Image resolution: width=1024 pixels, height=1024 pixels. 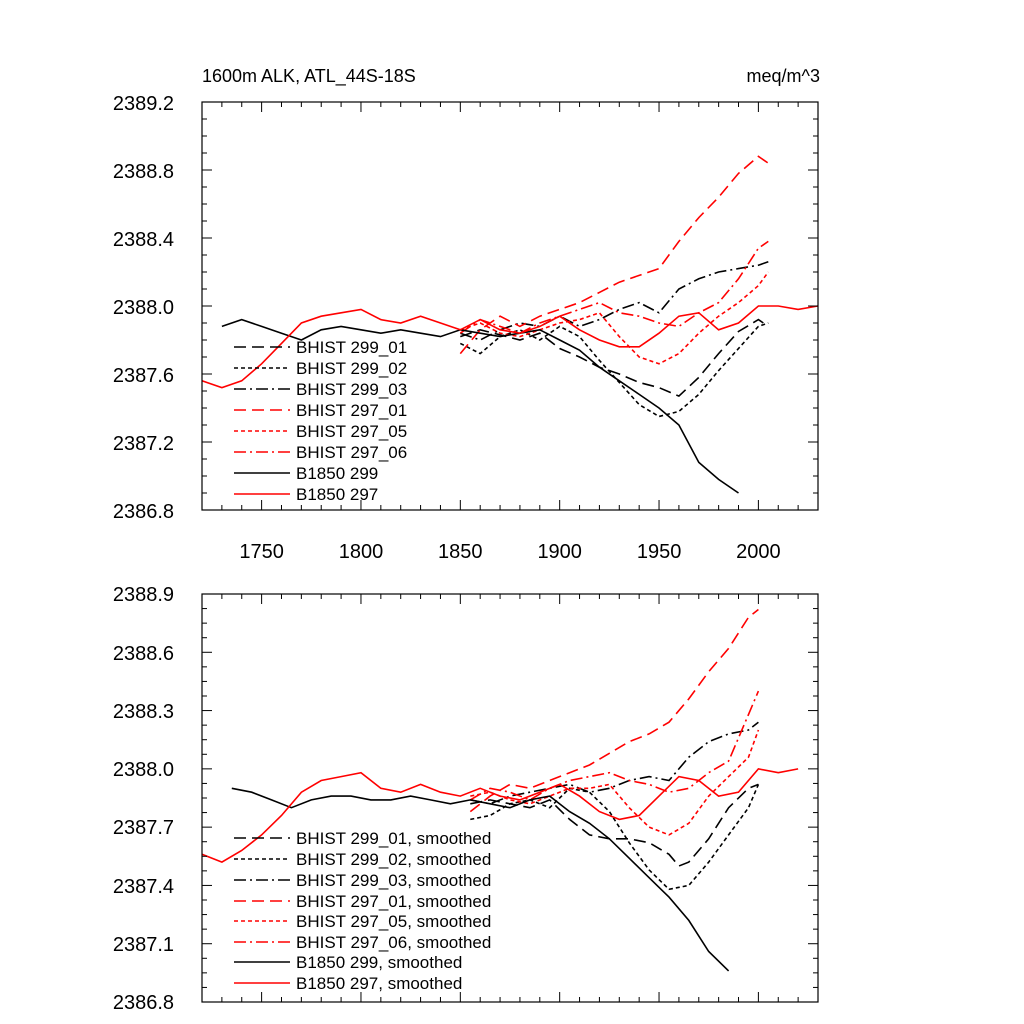 What do you see at coordinates (509, 552) in the screenshot?
I see `top-x-axis-labels: 1750 1800 1850 1900 1950 2000` at bounding box center [509, 552].